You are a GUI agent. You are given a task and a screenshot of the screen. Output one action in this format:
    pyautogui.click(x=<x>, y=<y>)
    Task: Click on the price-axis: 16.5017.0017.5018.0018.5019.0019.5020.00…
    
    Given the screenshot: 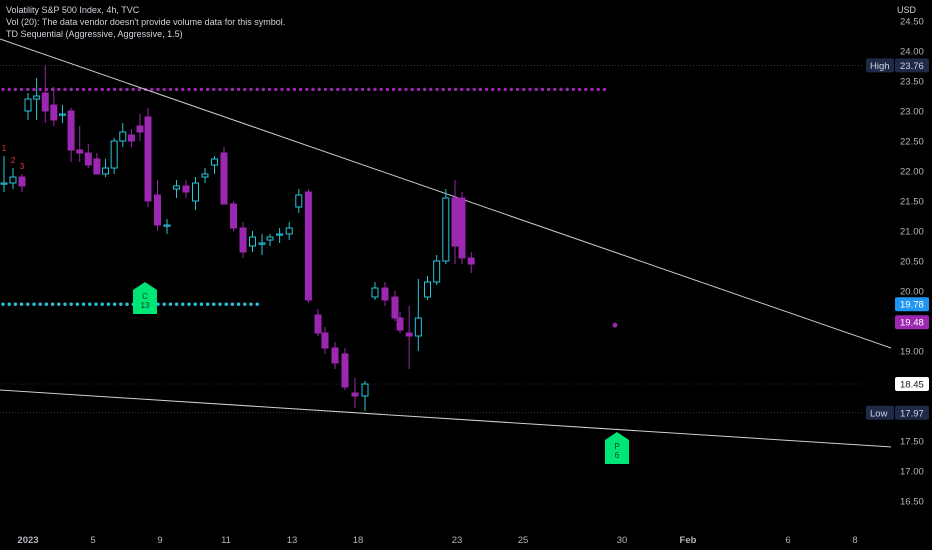 What is the action you would take?
    pyautogui.click(x=912, y=262)
    